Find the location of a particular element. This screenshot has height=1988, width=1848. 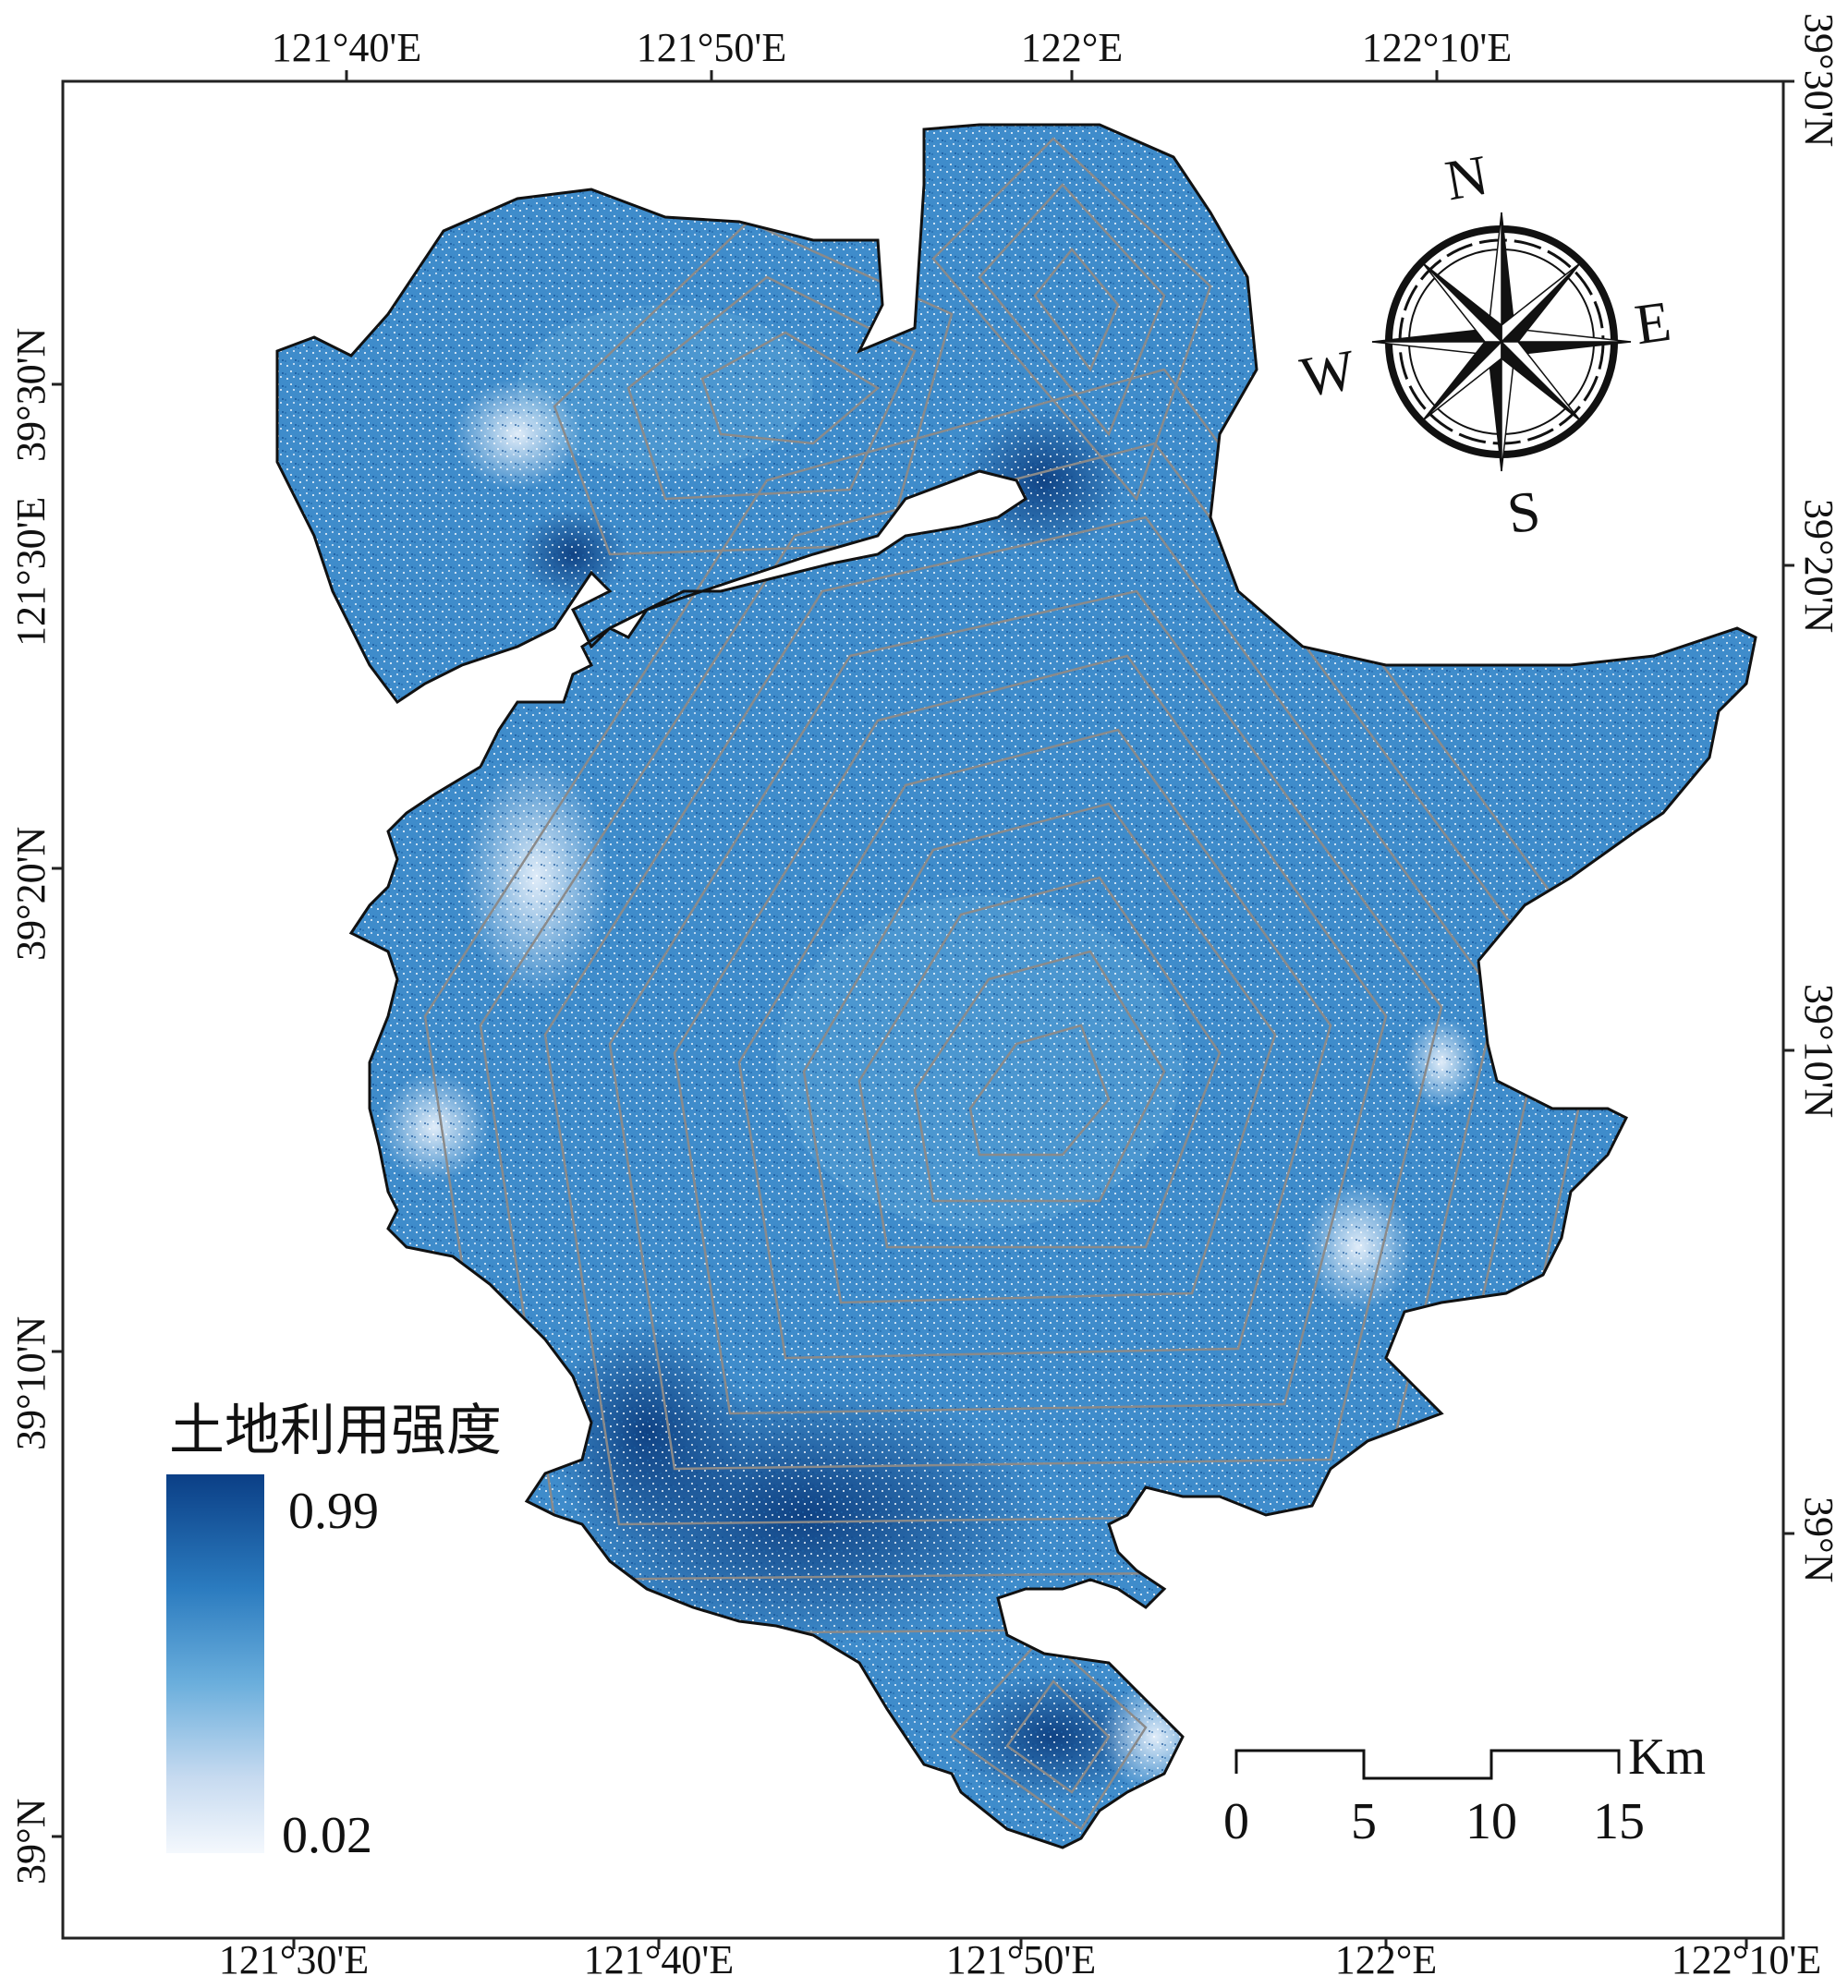

top-axis-label: 122°10'E is located at coordinates (1437, 47).